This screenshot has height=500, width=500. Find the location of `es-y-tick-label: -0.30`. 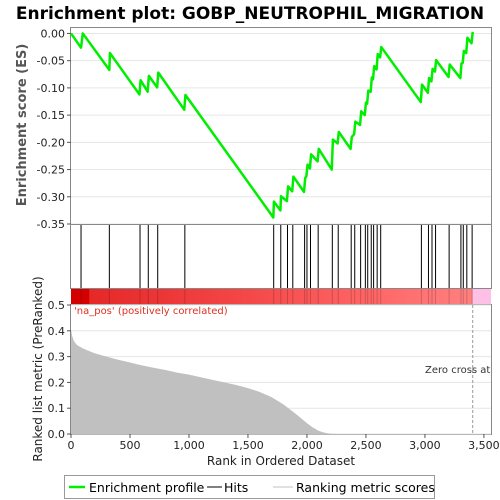

es-y-tick-label: -0.30 is located at coordinates (51, 197).